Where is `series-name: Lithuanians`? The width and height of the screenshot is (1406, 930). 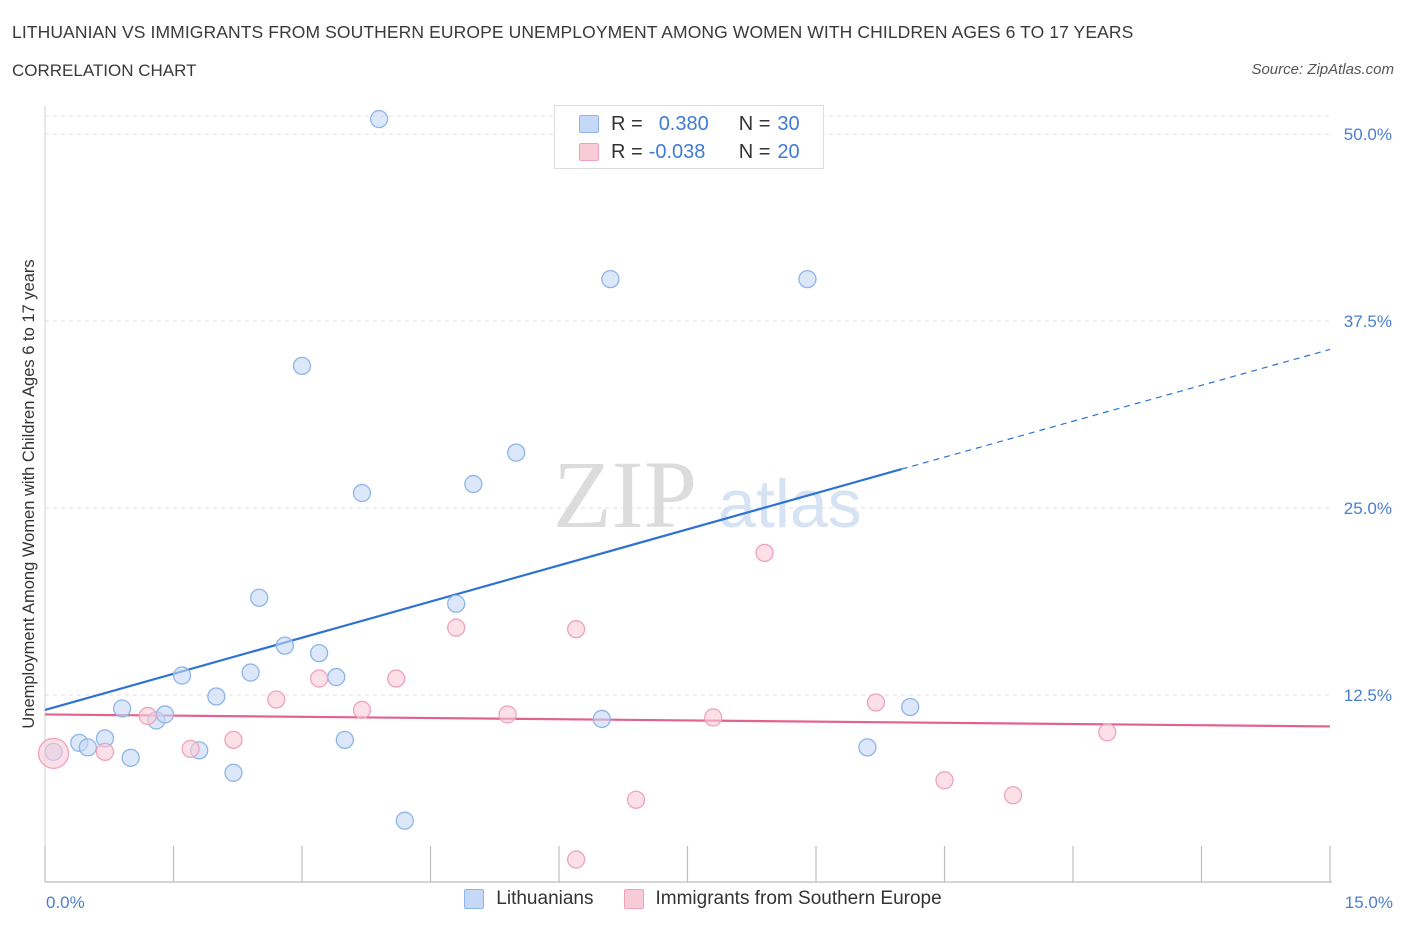
series-name: Lithuanians is located at coordinates (545, 898).